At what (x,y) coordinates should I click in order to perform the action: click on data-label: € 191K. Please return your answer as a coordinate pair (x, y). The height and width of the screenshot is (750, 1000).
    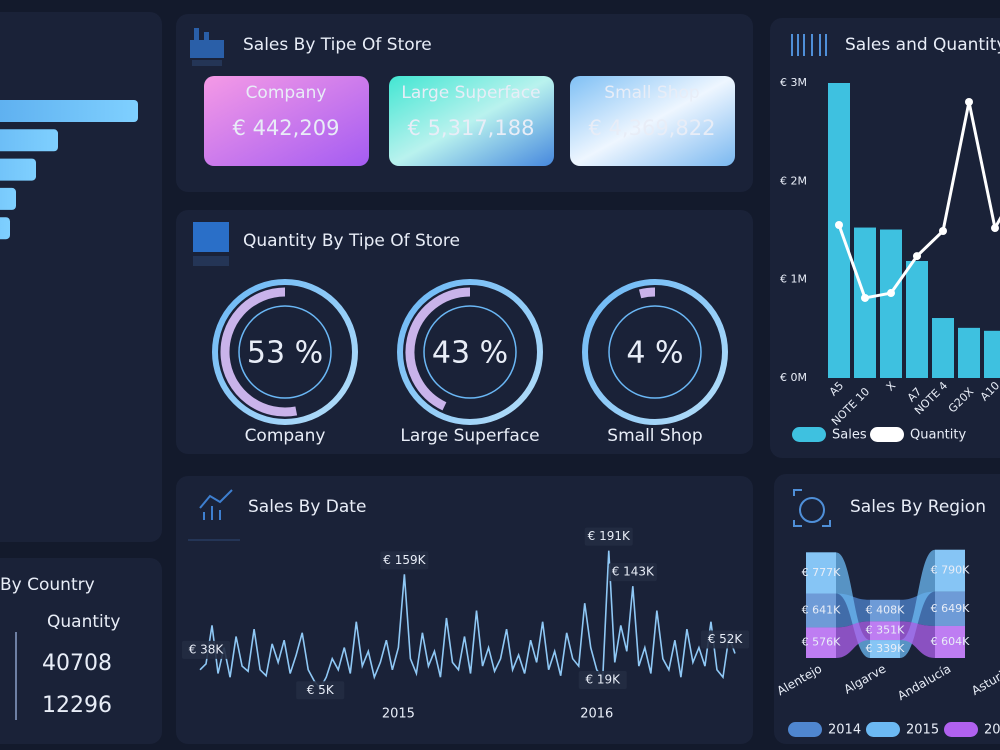
    Looking at the image, I should click on (609, 536).